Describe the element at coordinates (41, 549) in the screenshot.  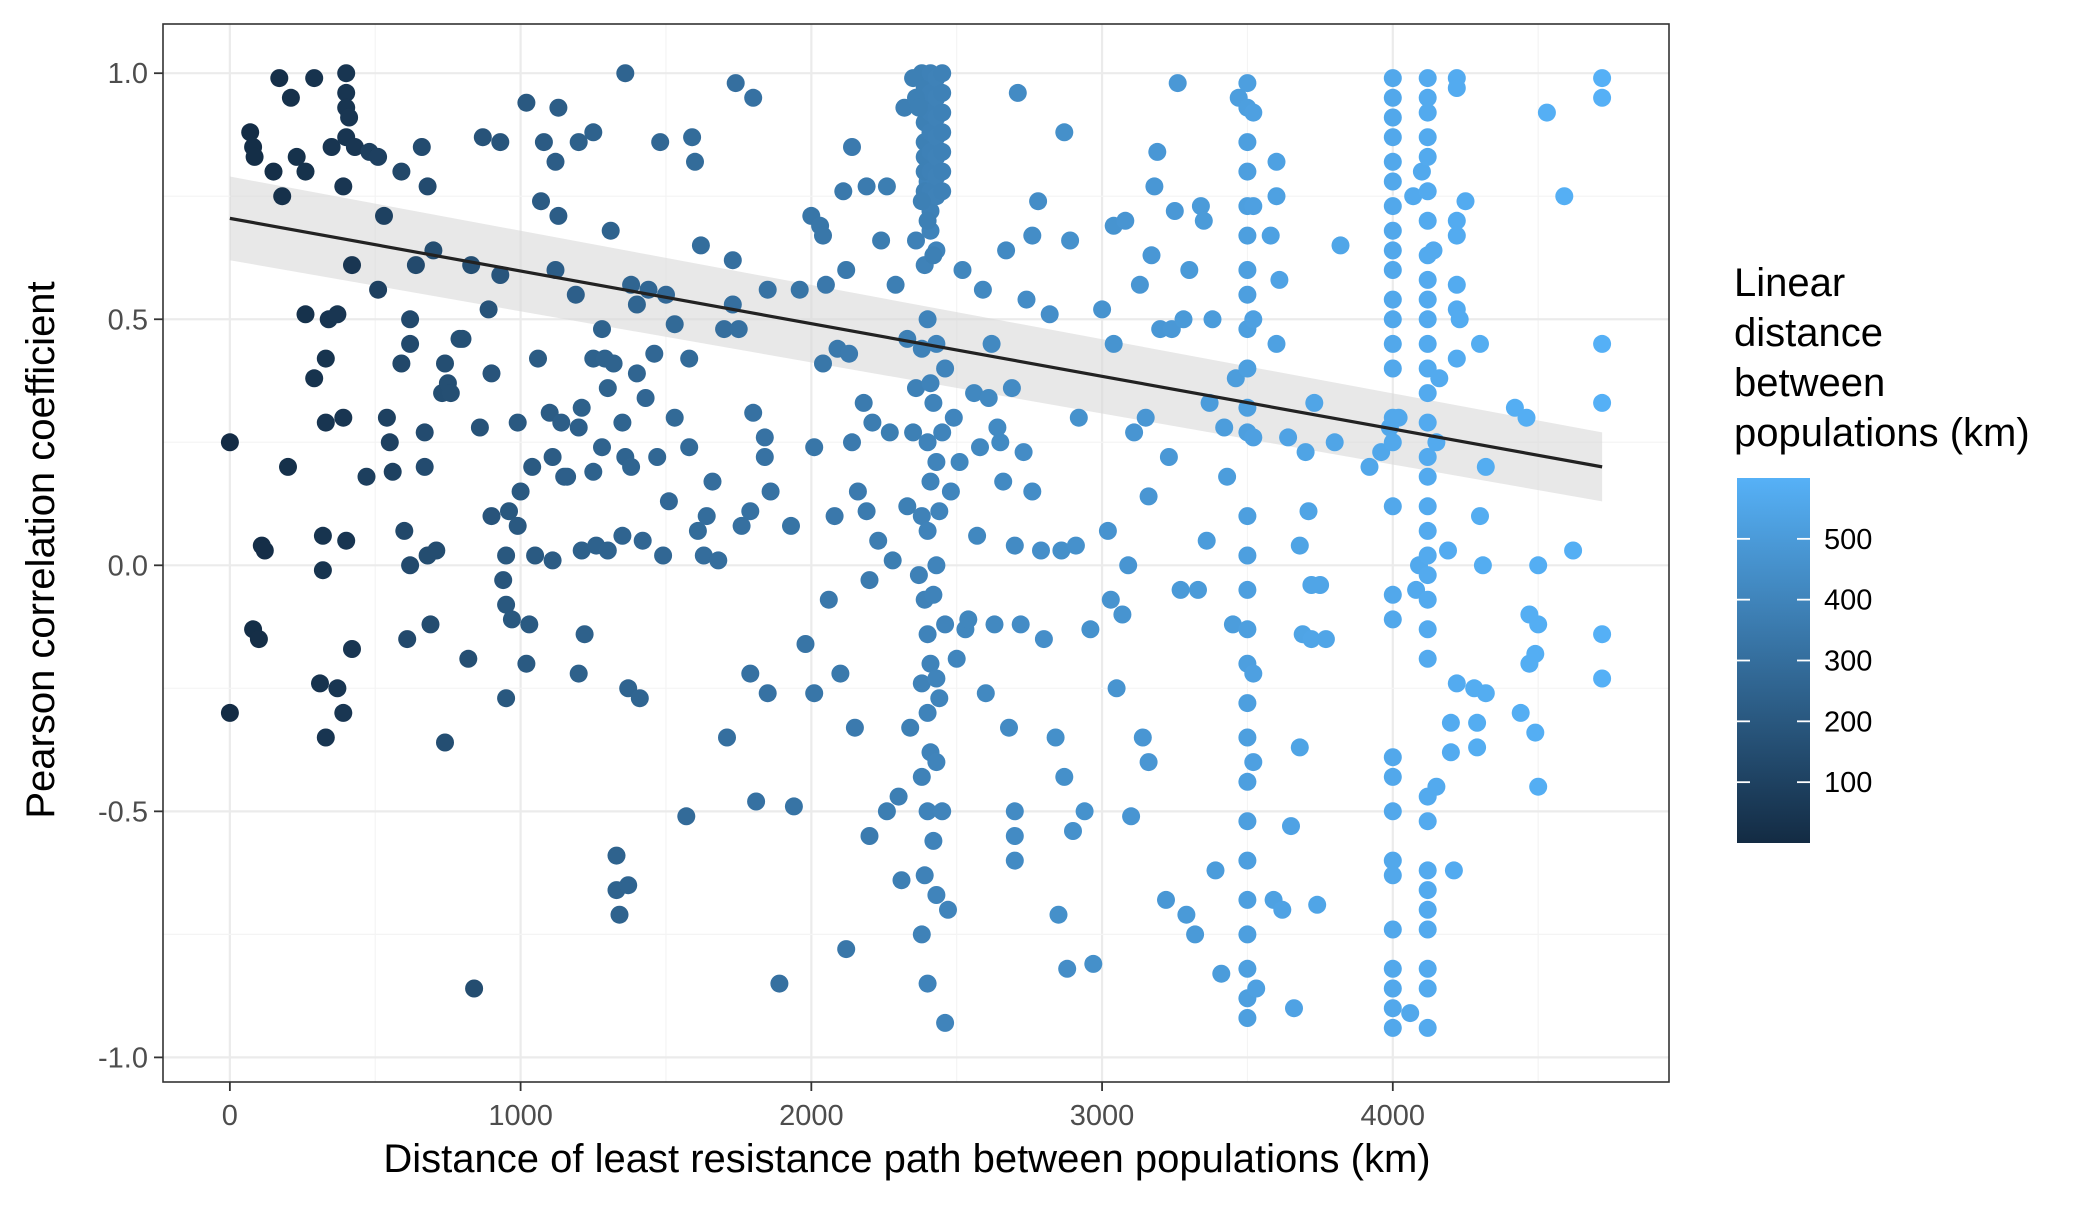
I see `y-axis-label: Pearson correlation coefficient` at that location.